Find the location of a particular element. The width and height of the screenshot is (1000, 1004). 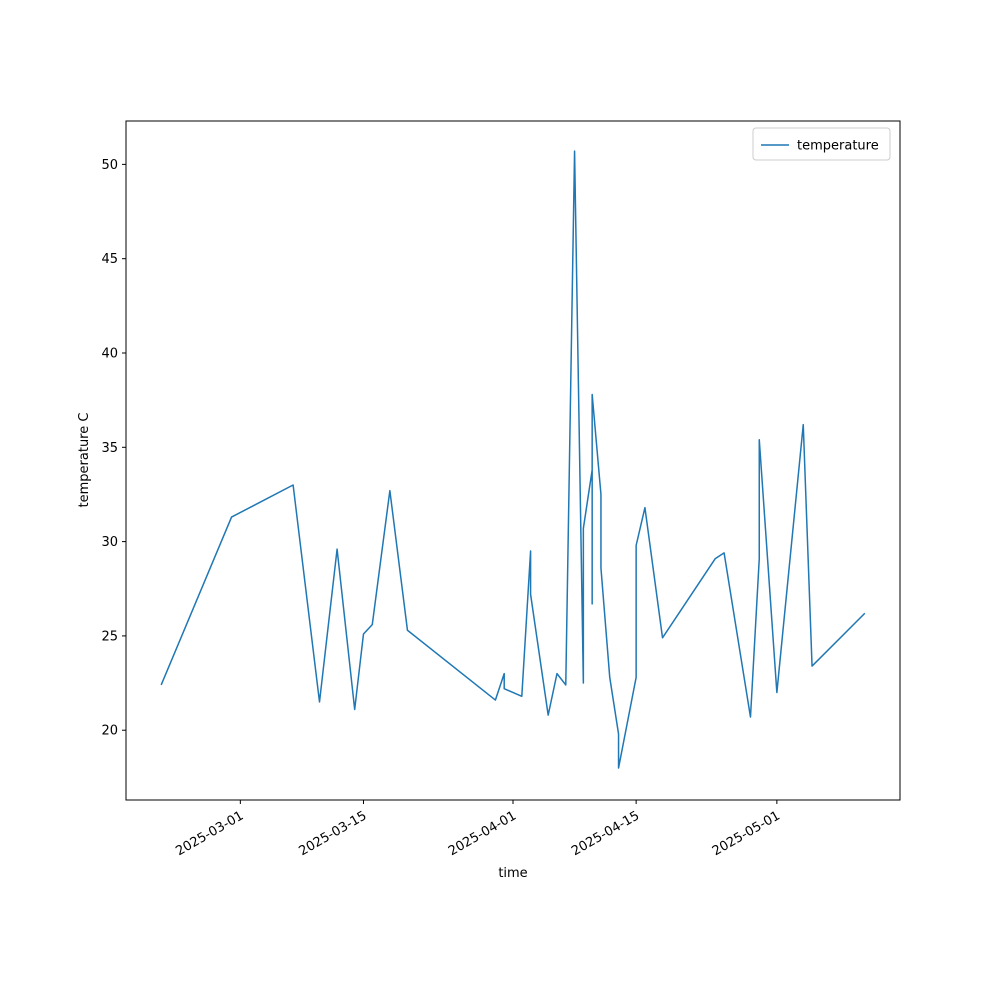

y-tick-label: 20 is located at coordinates (109, 731).